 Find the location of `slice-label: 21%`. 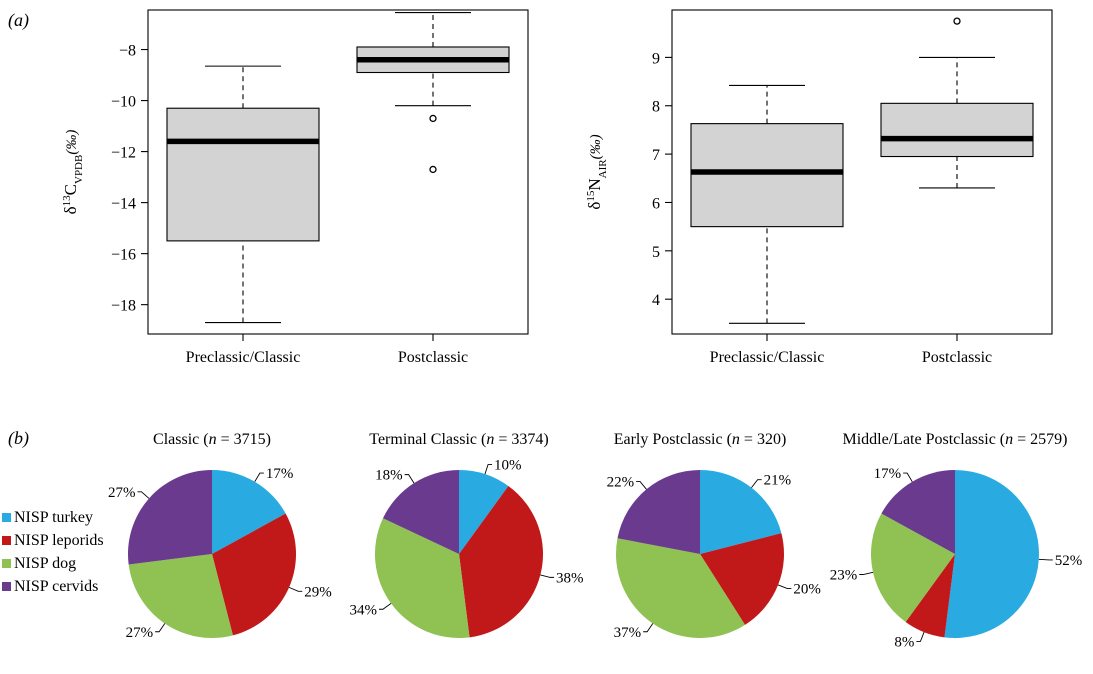

slice-label: 21% is located at coordinates (778, 481).